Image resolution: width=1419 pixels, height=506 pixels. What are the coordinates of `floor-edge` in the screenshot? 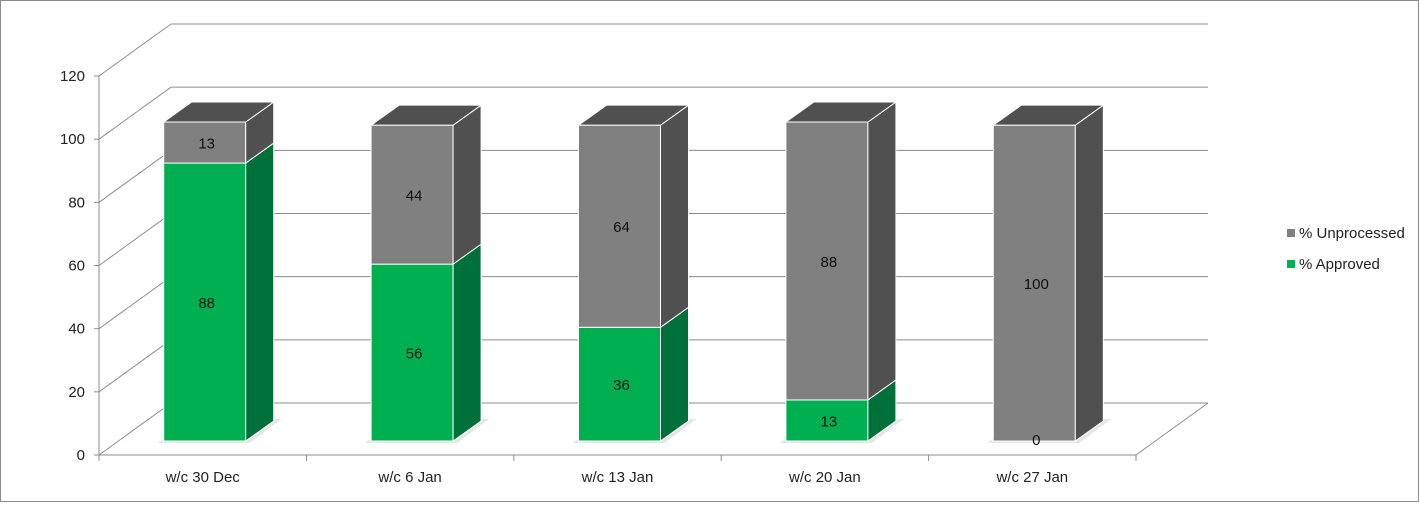 It's located at (1172, 429).